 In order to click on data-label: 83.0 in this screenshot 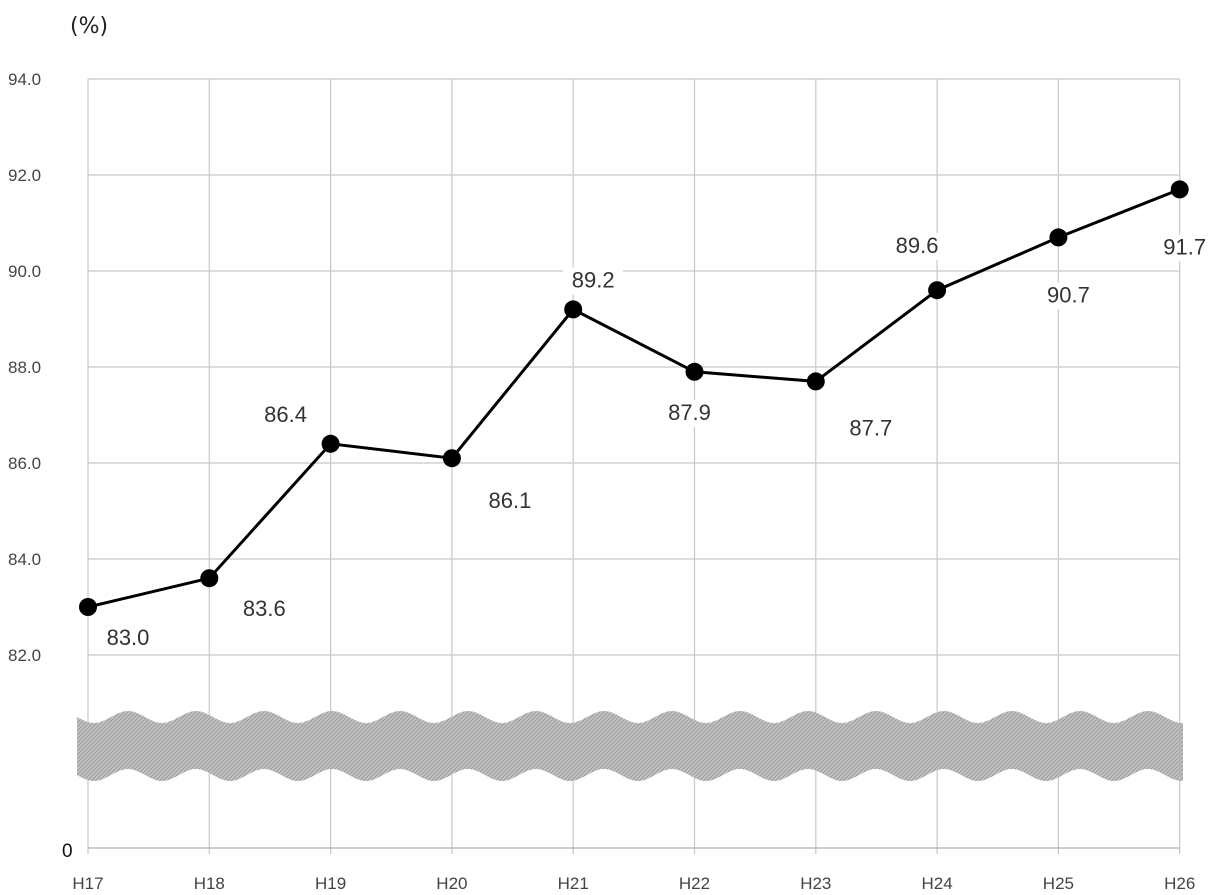, I will do `click(128, 637)`.